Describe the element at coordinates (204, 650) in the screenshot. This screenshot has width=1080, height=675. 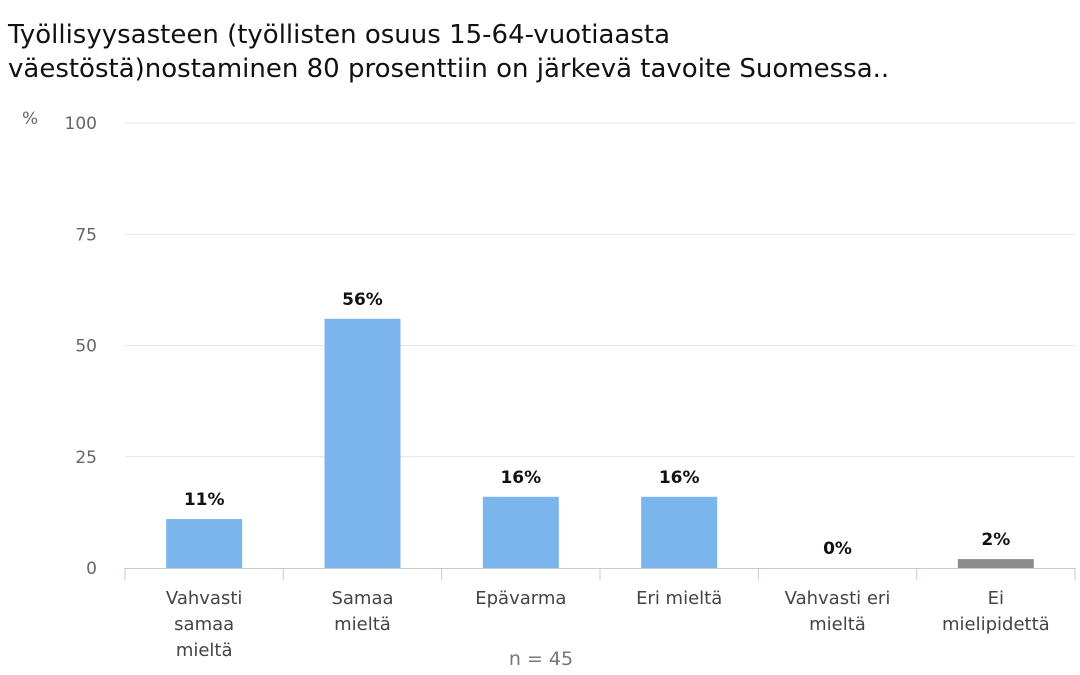
I see `x-tick-label-0-2: mieltä` at that location.